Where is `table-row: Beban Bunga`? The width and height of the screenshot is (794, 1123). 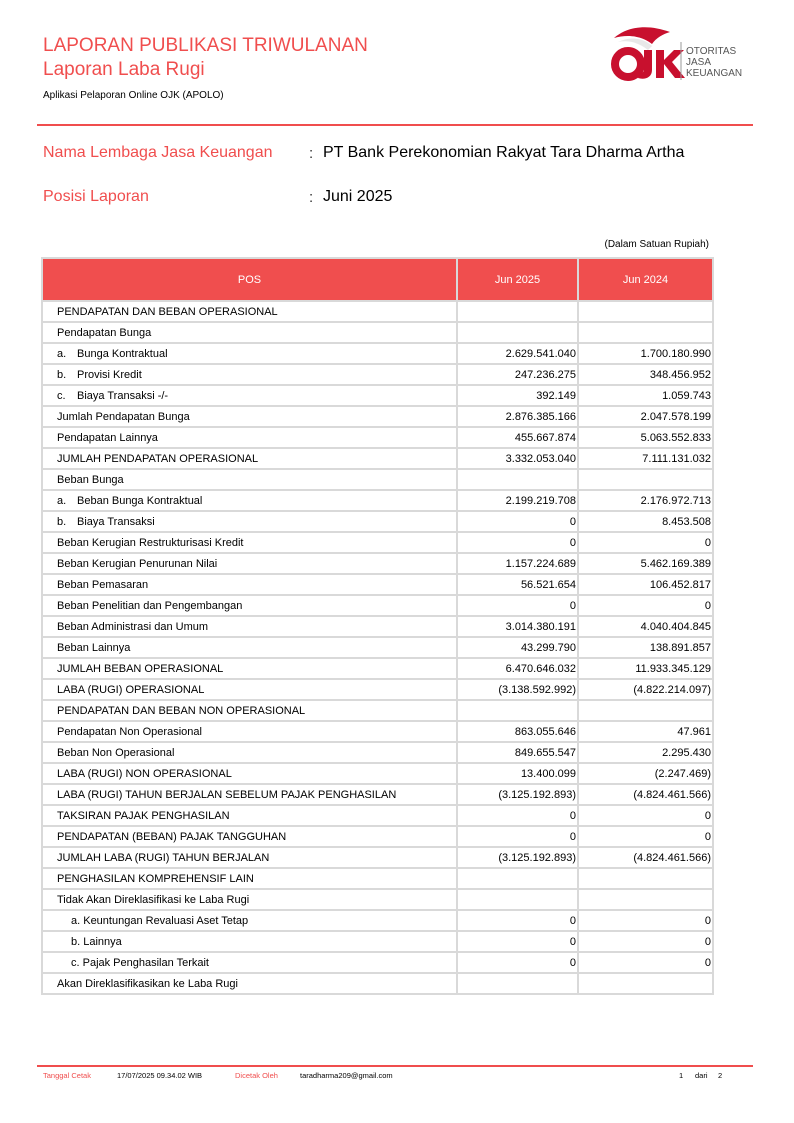 table-row: Beban Bunga is located at coordinates (377, 479).